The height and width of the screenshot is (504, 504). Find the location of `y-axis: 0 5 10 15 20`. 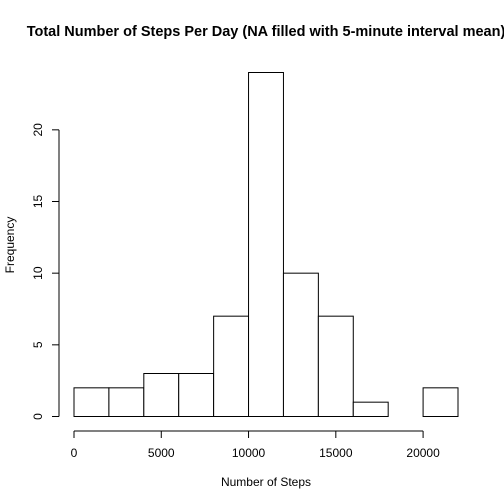

y-axis: 0 5 10 15 20 is located at coordinates (45, 271).